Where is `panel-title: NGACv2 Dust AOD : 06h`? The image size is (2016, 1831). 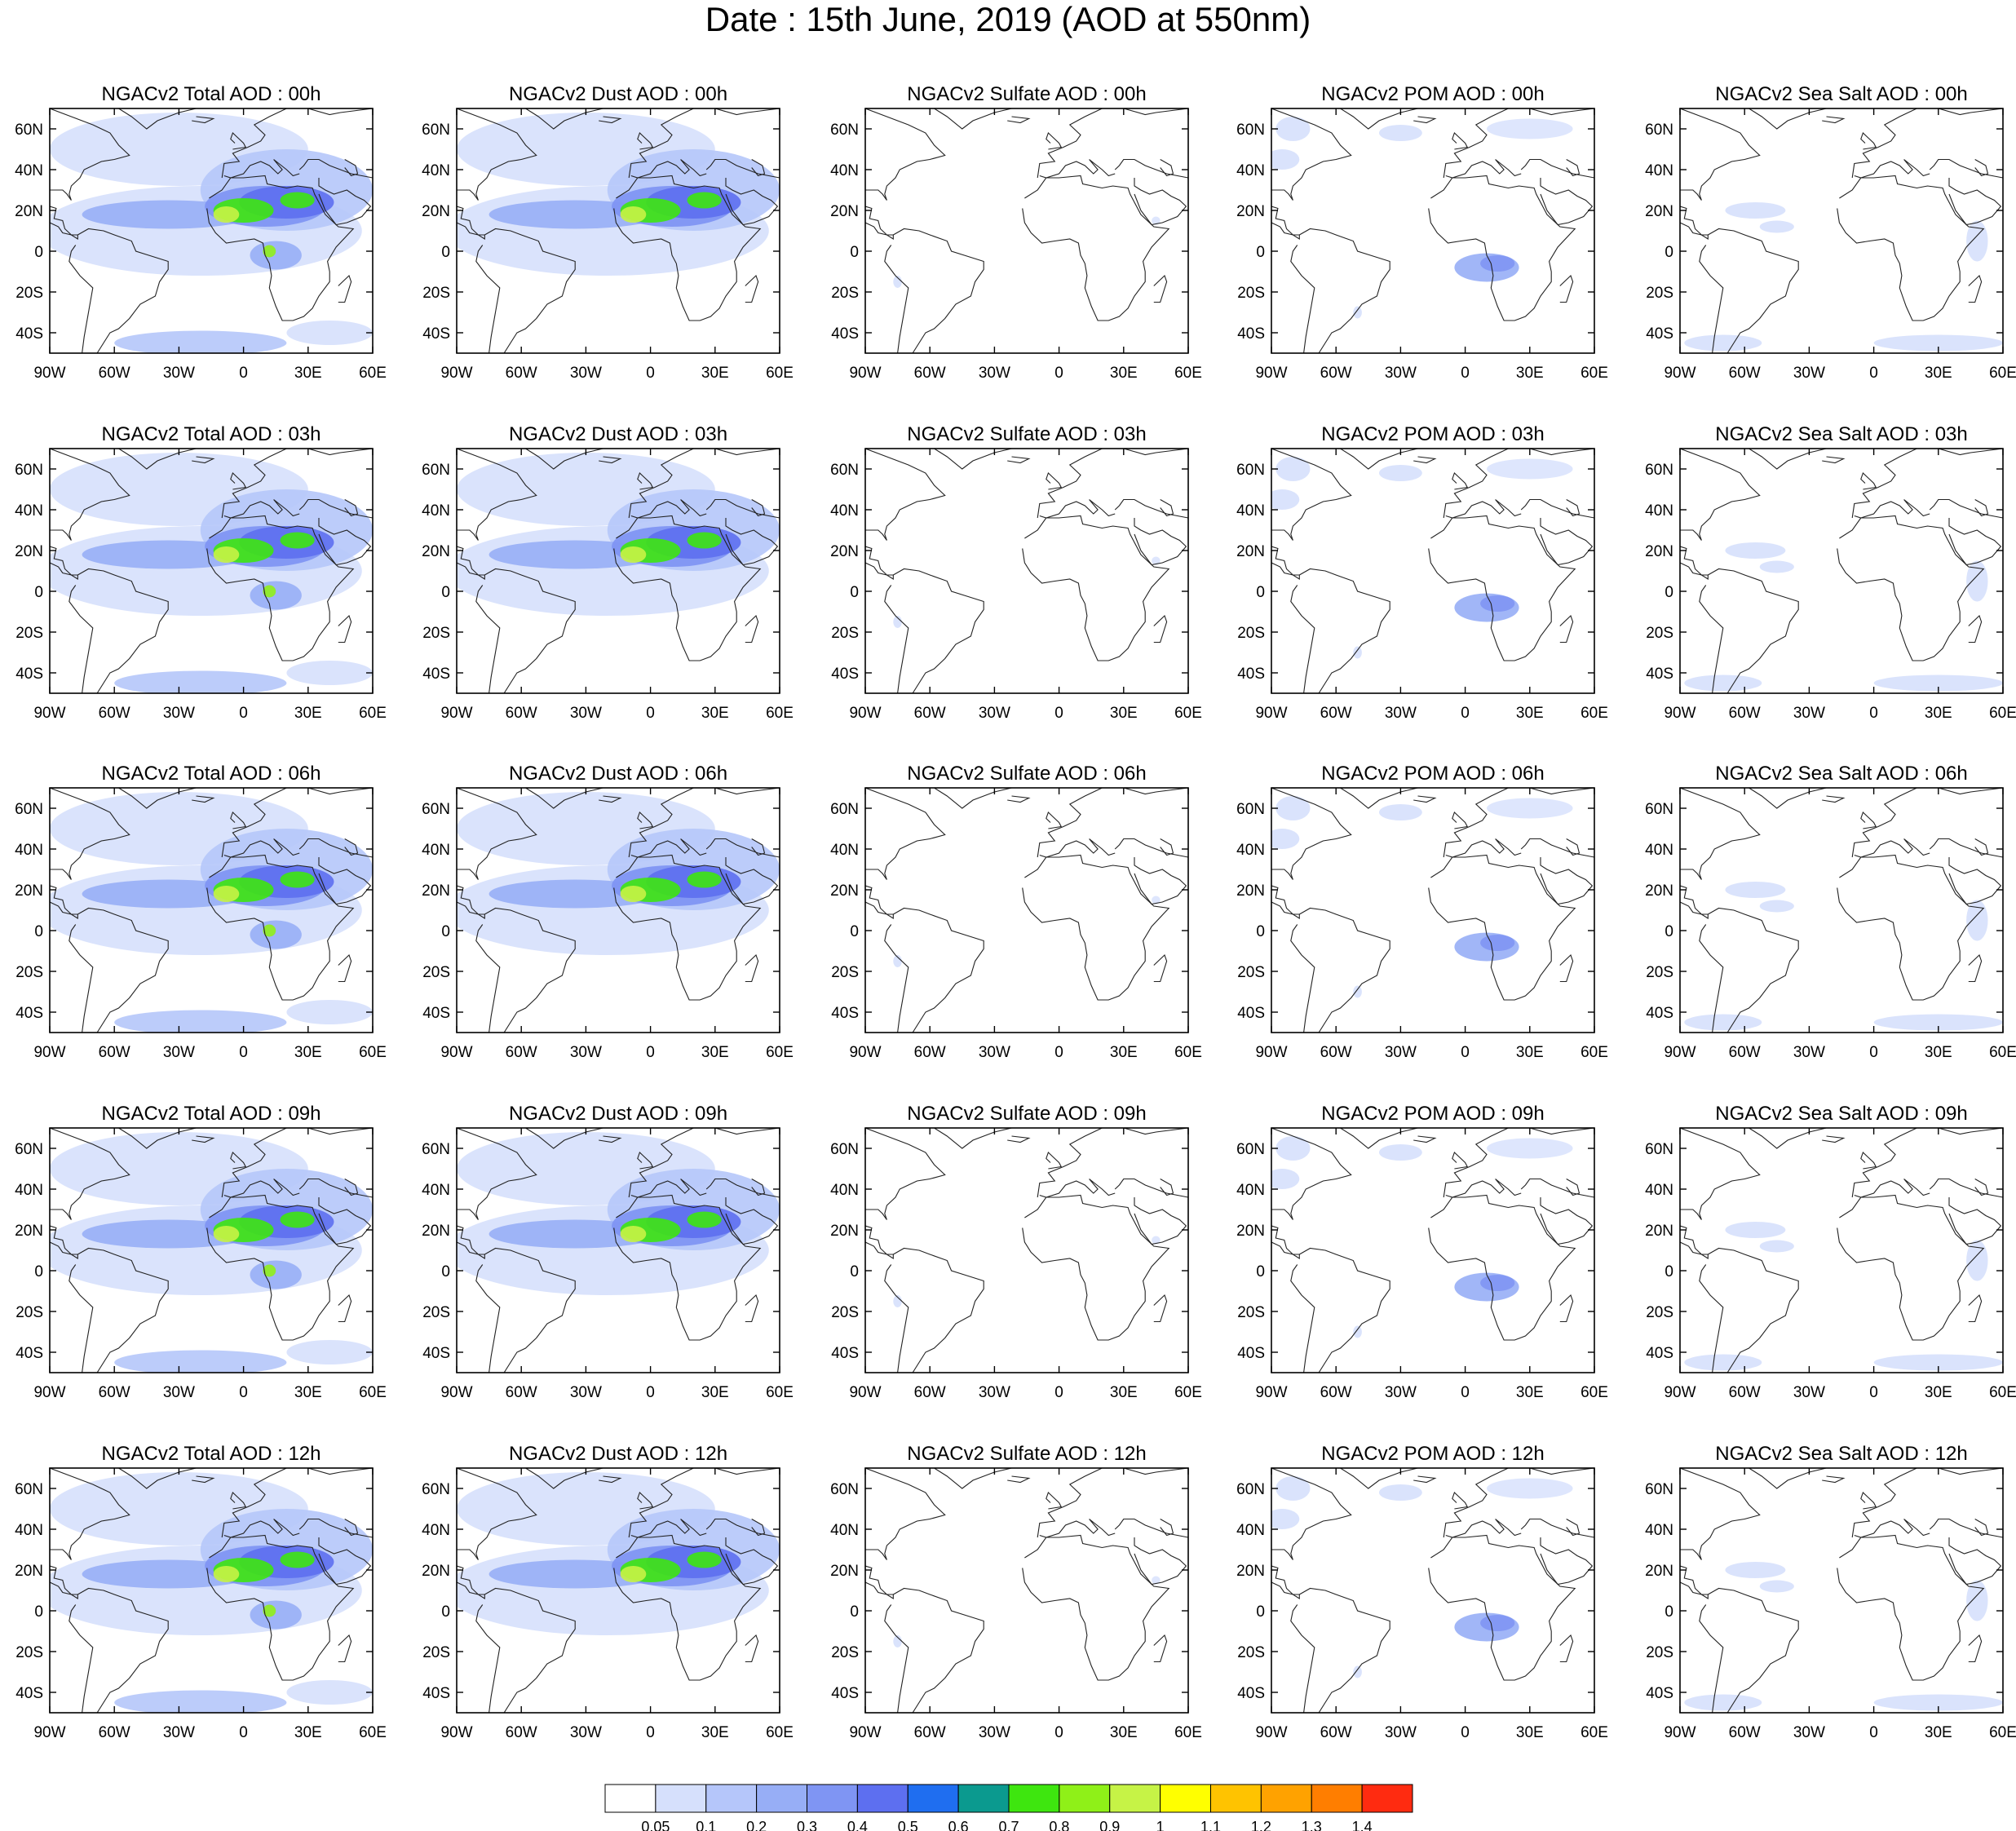 panel-title: NGACv2 Dust AOD : 06h is located at coordinates (618, 774).